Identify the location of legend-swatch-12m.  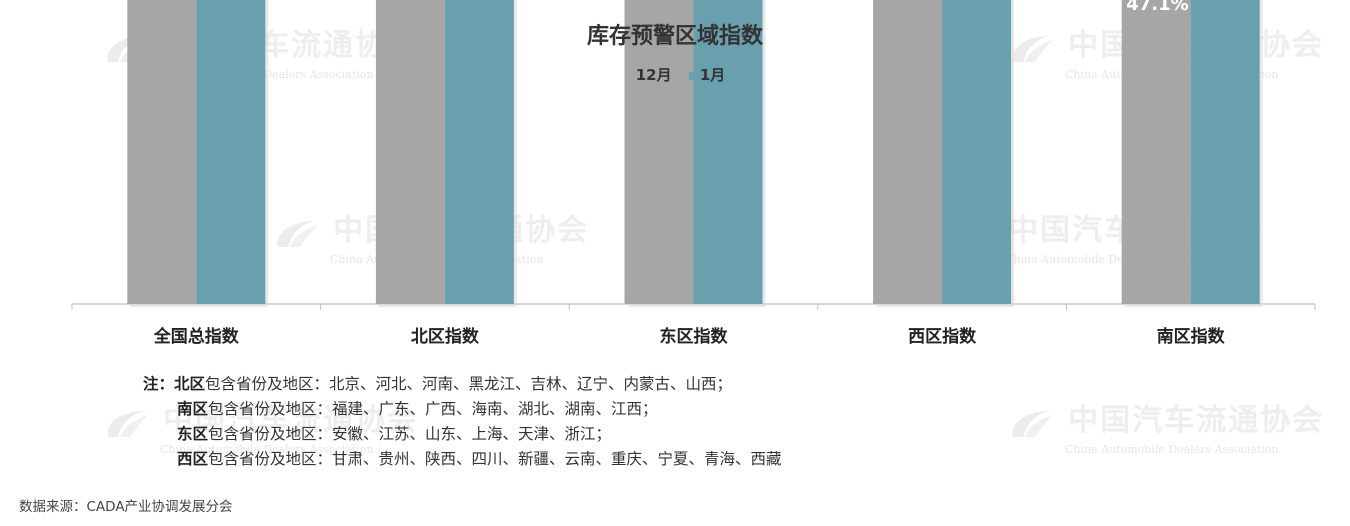
(628, 75).